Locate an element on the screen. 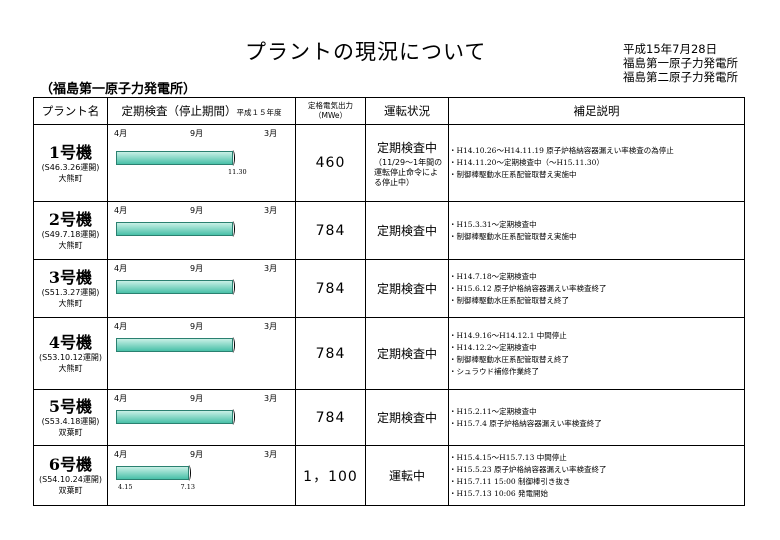 The width and height of the screenshot is (780, 540). plant-start-date: (S46.3.26運開) is located at coordinates (70, 167).